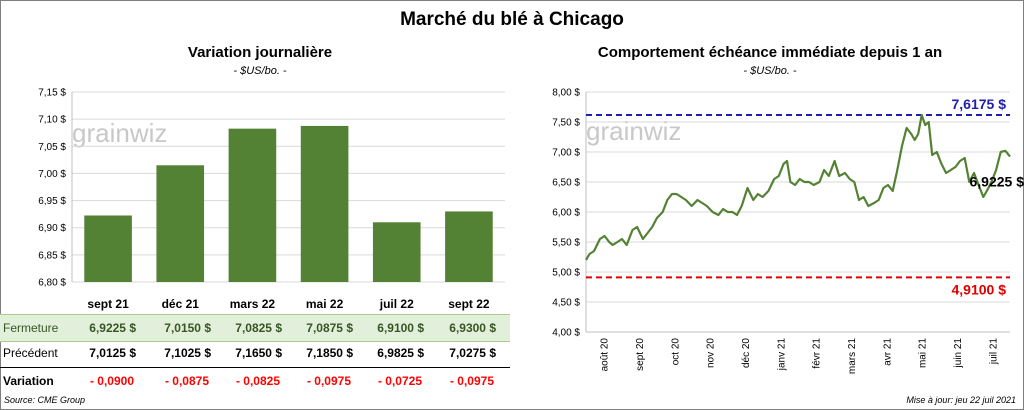 This screenshot has height=410, width=1024. I want to click on y-tick-label: 5,50 $, so click(566, 243).